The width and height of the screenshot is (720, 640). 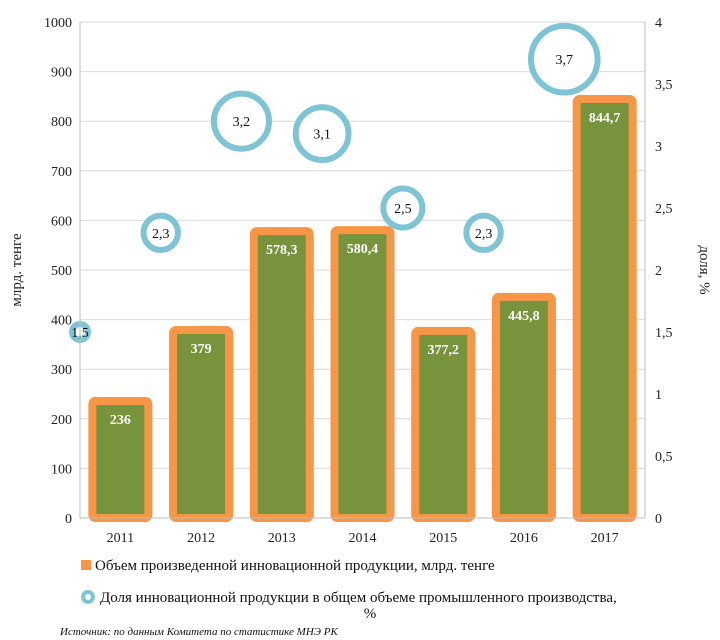 I want to click on bubble-value-label: 3,7, so click(x=565, y=60).